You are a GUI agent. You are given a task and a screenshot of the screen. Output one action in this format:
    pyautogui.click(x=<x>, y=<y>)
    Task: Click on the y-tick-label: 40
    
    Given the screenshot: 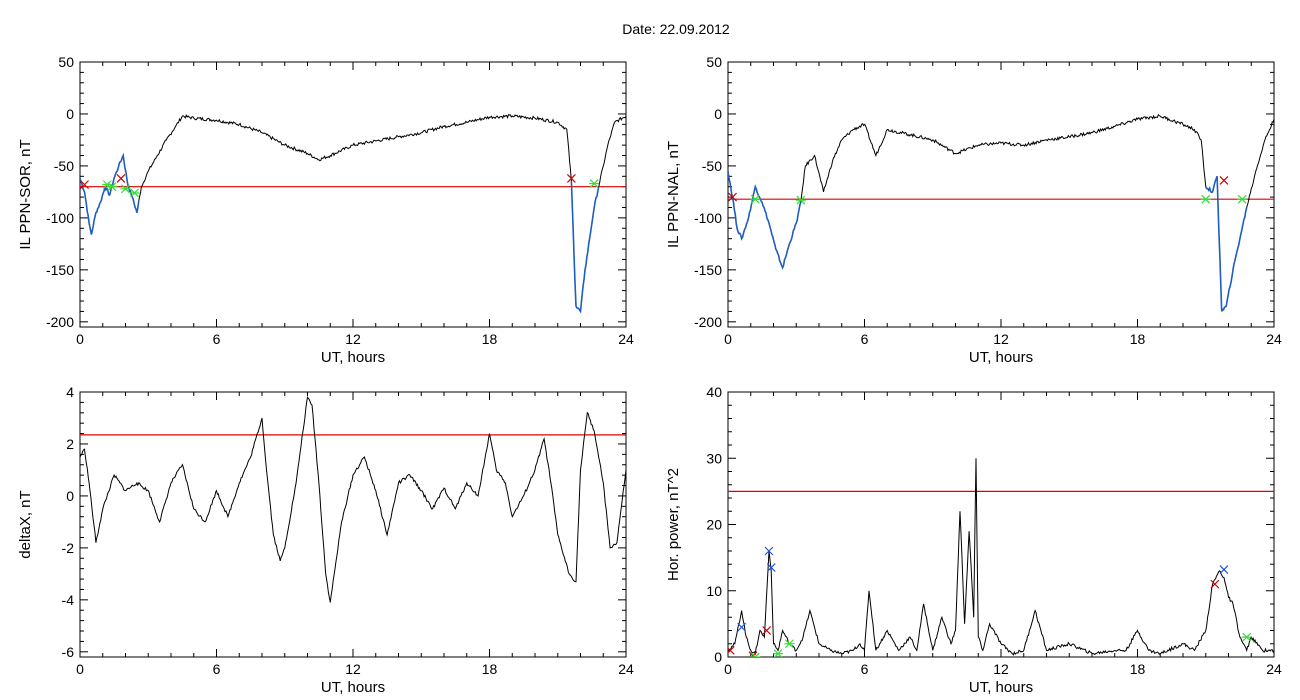 What is the action you would take?
    pyautogui.click(x=714, y=392)
    